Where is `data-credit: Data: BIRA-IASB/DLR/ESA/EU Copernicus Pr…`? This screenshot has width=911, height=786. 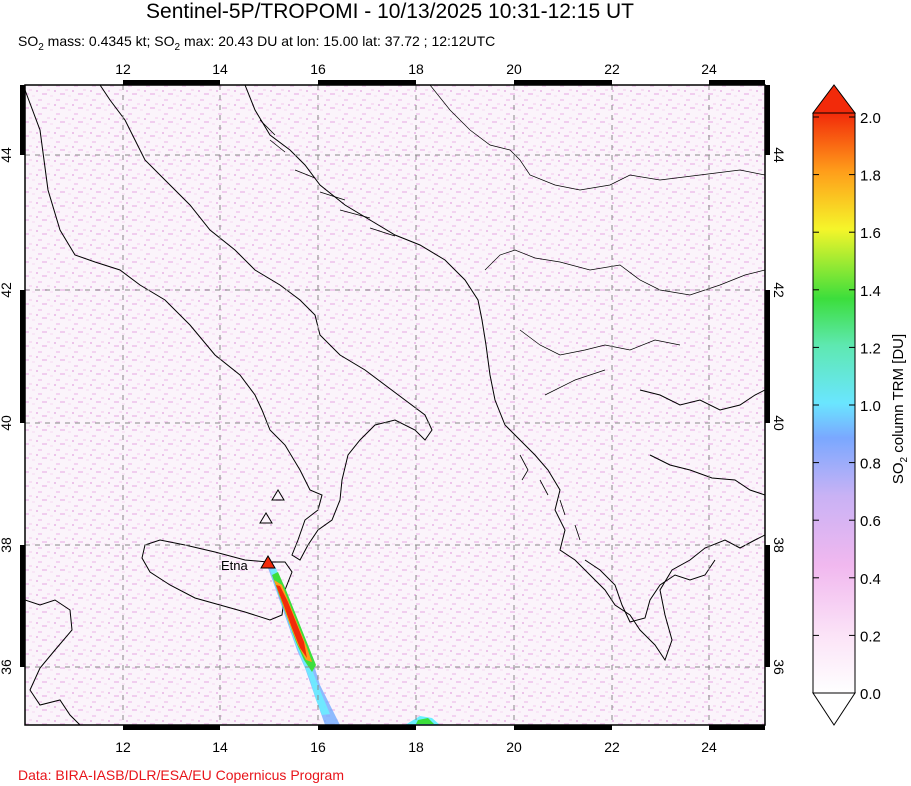
data-credit: Data: BIRA-IASB/DLR/ESA/EU Copernicus Pr… is located at coordinates (181, 775).